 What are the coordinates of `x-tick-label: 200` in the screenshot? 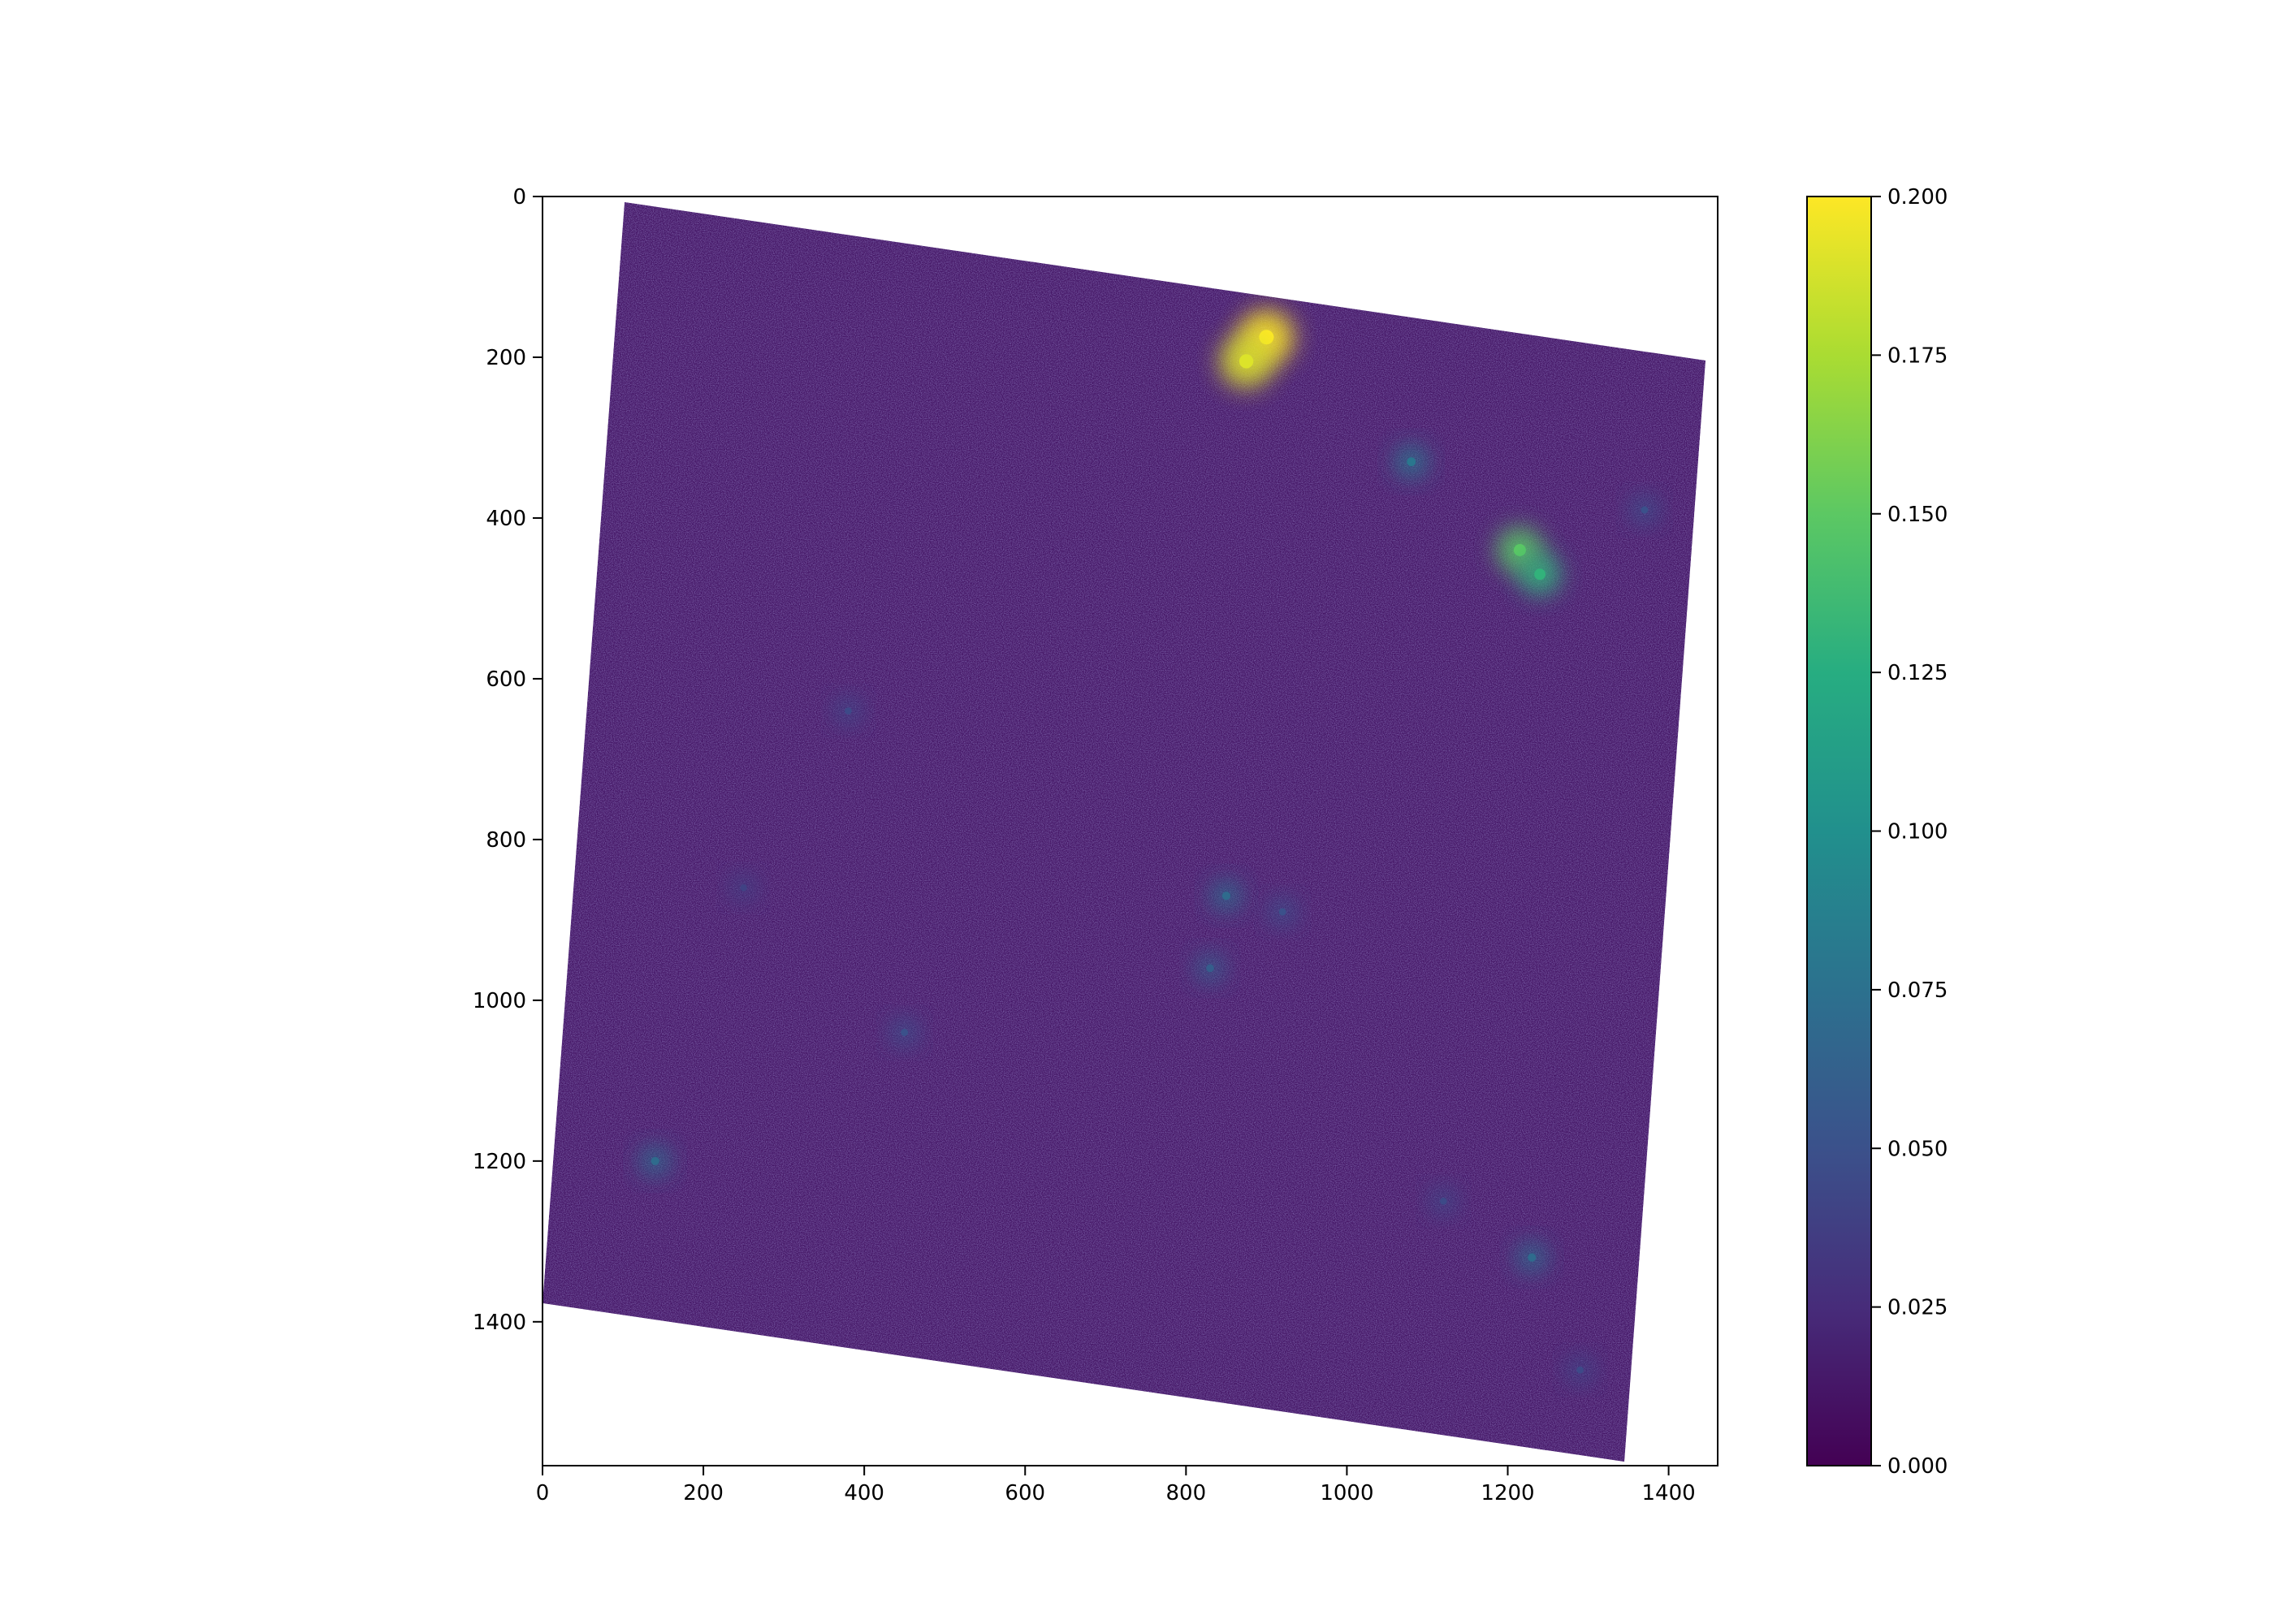 It's located at (703, 1493).